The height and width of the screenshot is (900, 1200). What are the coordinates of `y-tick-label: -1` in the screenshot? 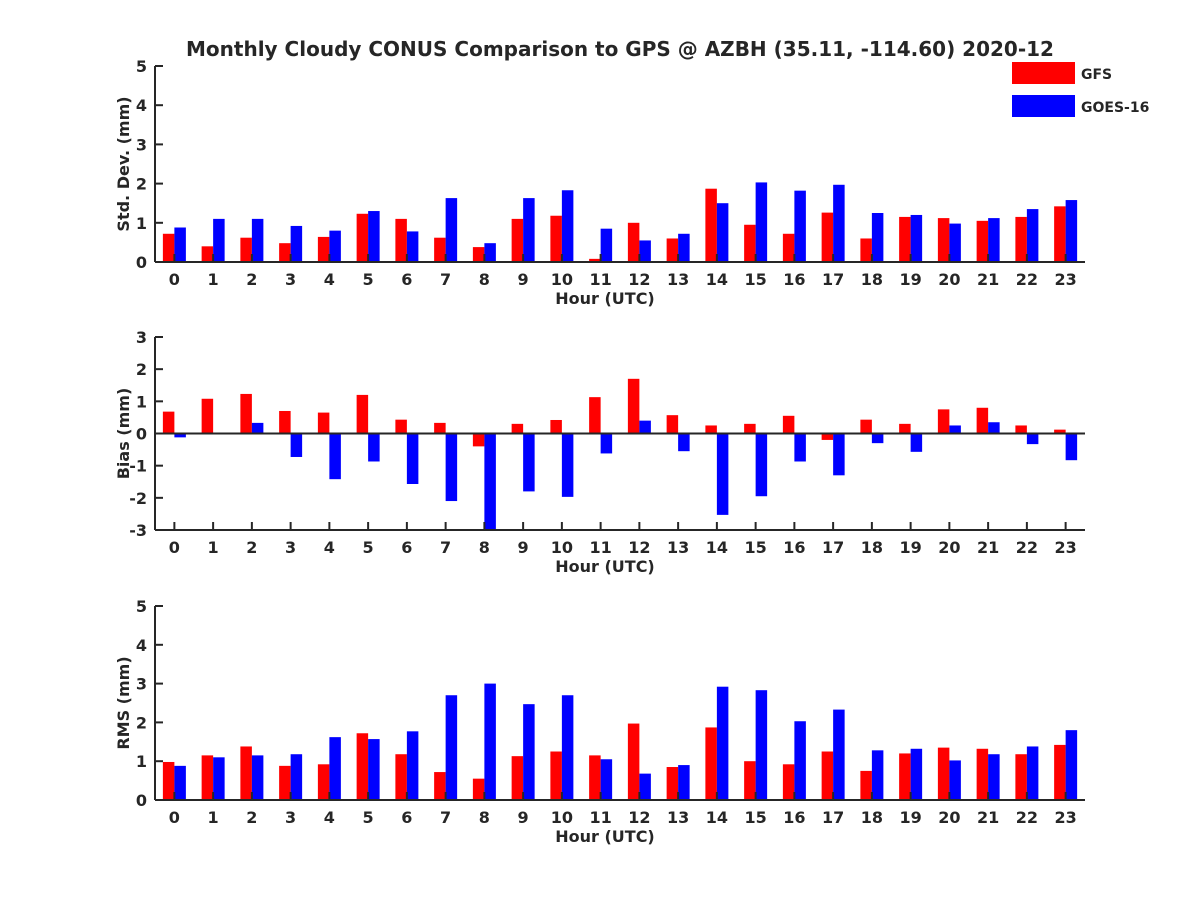 It's located at (138, 466).